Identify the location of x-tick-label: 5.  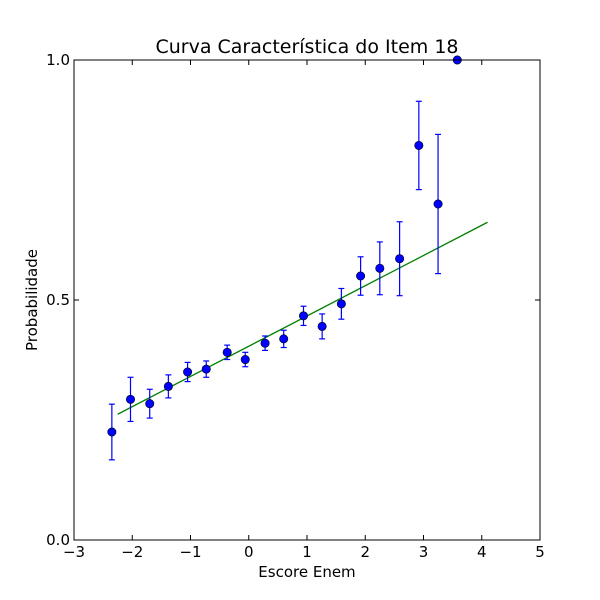
(540, 552).